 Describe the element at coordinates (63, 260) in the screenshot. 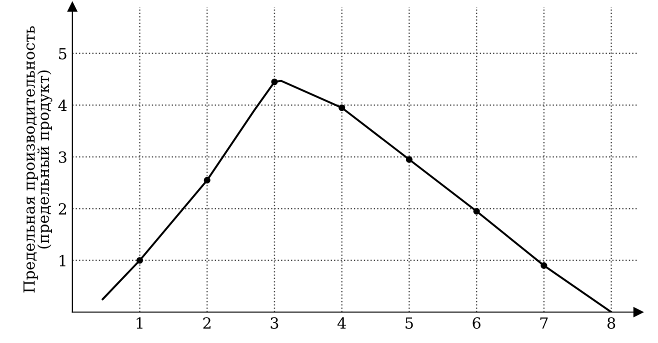

I see `y-tick-label: 1` at that location.